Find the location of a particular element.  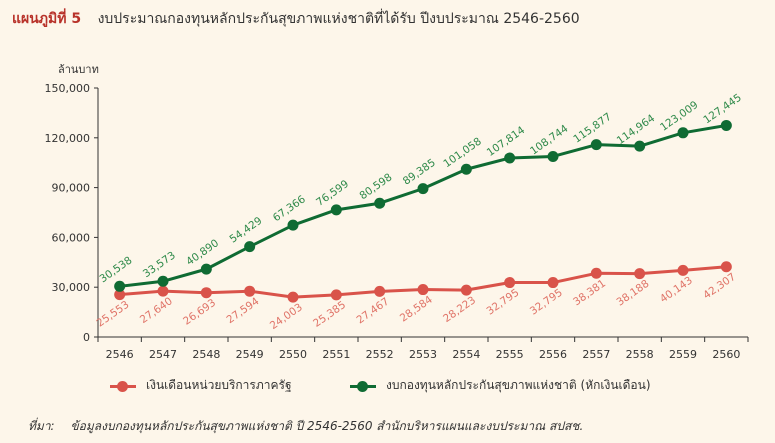

salary-data-label: 27,640 is located at coordinates (156, 310).